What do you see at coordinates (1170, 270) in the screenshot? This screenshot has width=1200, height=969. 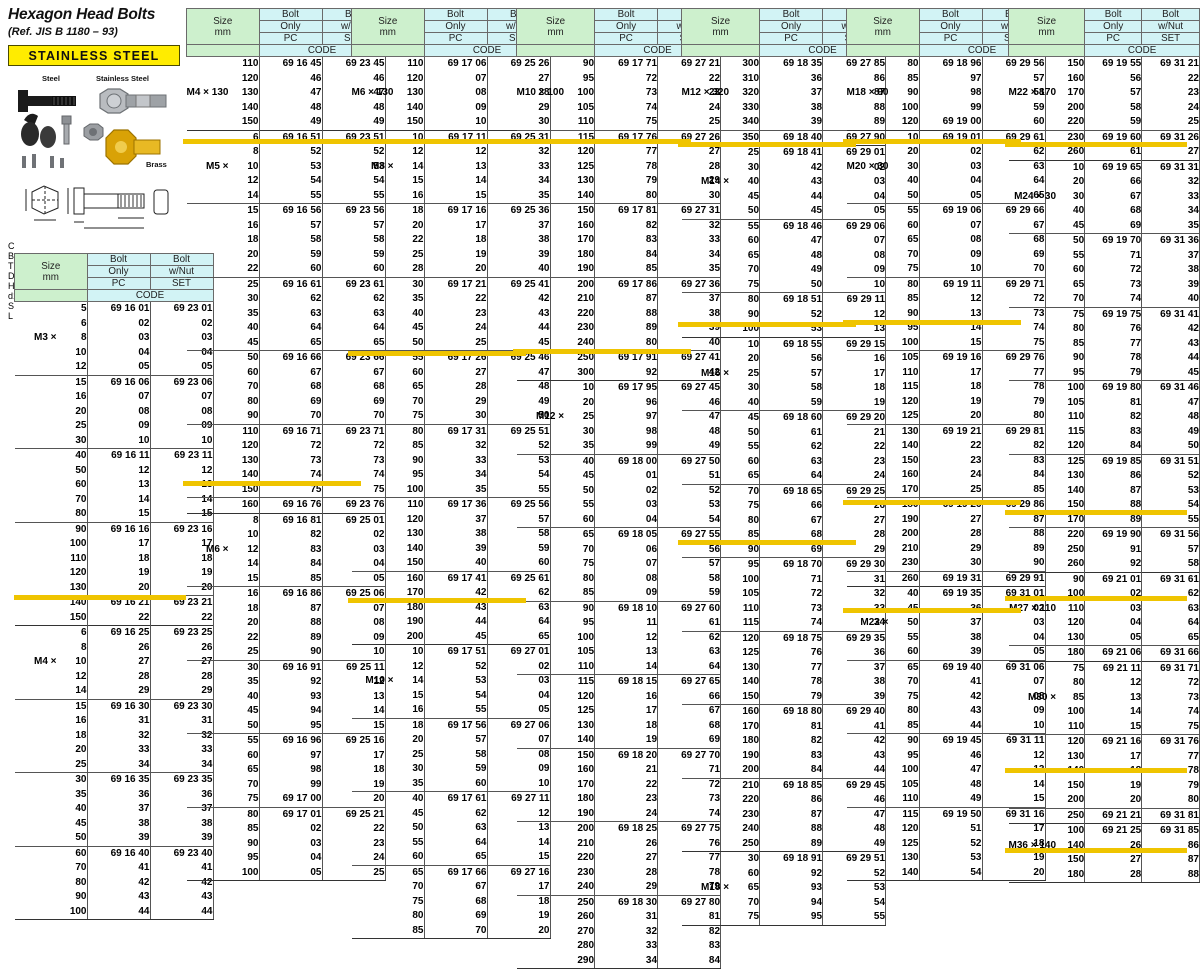 I see `code-bolt-with-nut: 38` at bounding box center [1170, 270].